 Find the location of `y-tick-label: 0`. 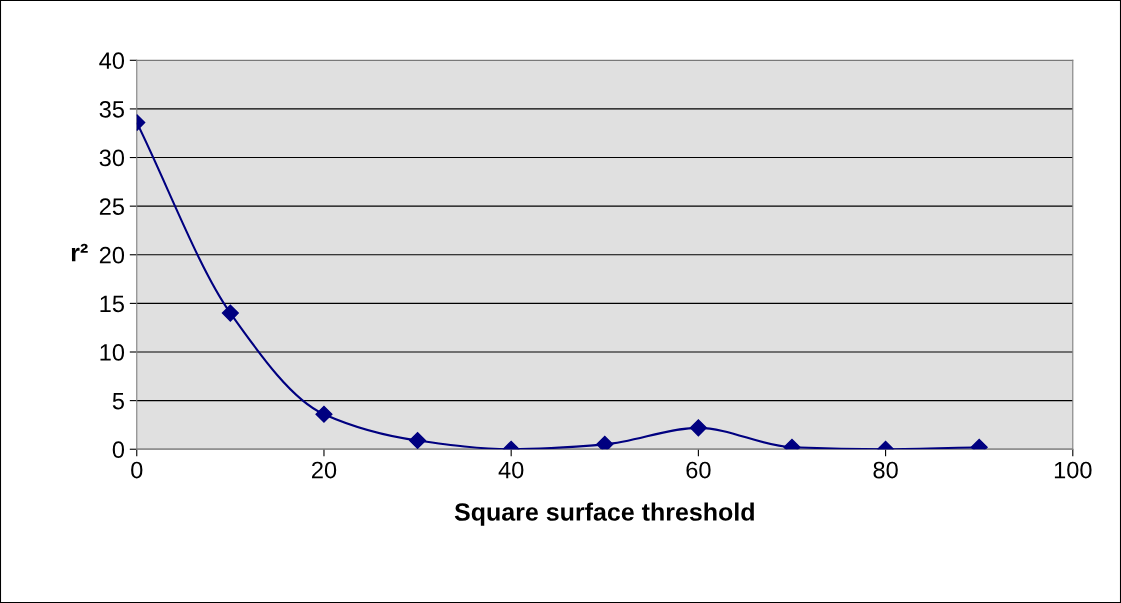

y-tick-label: 0 is located at coordinates (118, 450).